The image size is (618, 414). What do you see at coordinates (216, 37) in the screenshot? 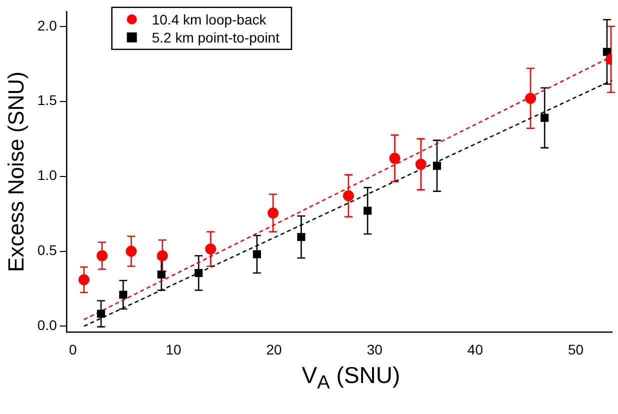
I see `legend-label: 5.2 km point-to-point` at bounding box center [216, 37].